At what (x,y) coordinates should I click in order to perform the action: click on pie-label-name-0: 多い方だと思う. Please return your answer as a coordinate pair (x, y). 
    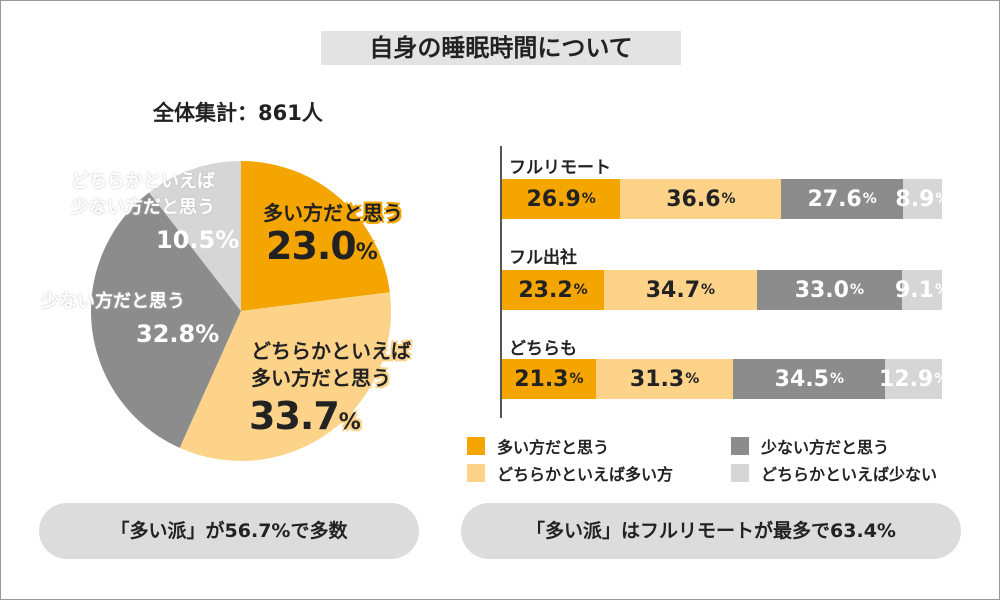
    Looking at the image, I should click on (333, 213).